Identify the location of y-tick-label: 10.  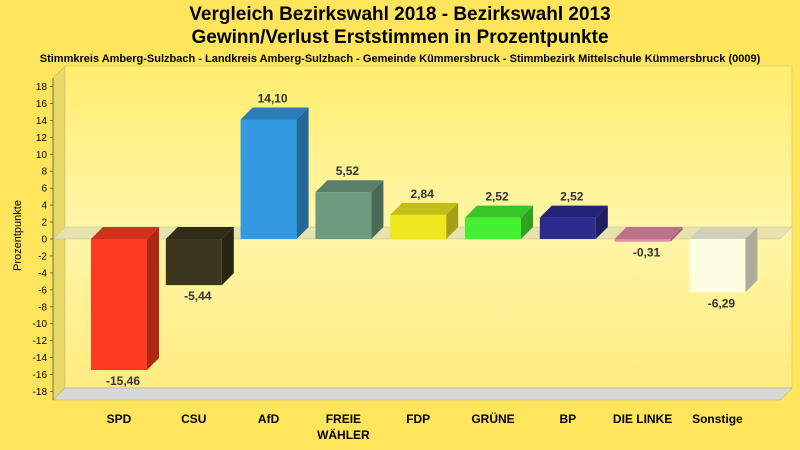
(42, 155).